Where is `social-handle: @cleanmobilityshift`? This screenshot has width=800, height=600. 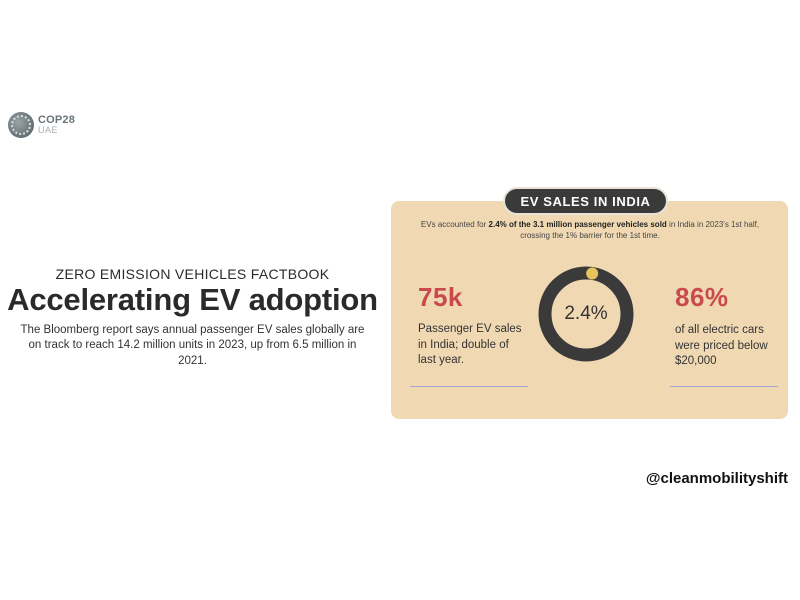 social-handle: @cleanmobilityshift is located at coordinates (716, 478).